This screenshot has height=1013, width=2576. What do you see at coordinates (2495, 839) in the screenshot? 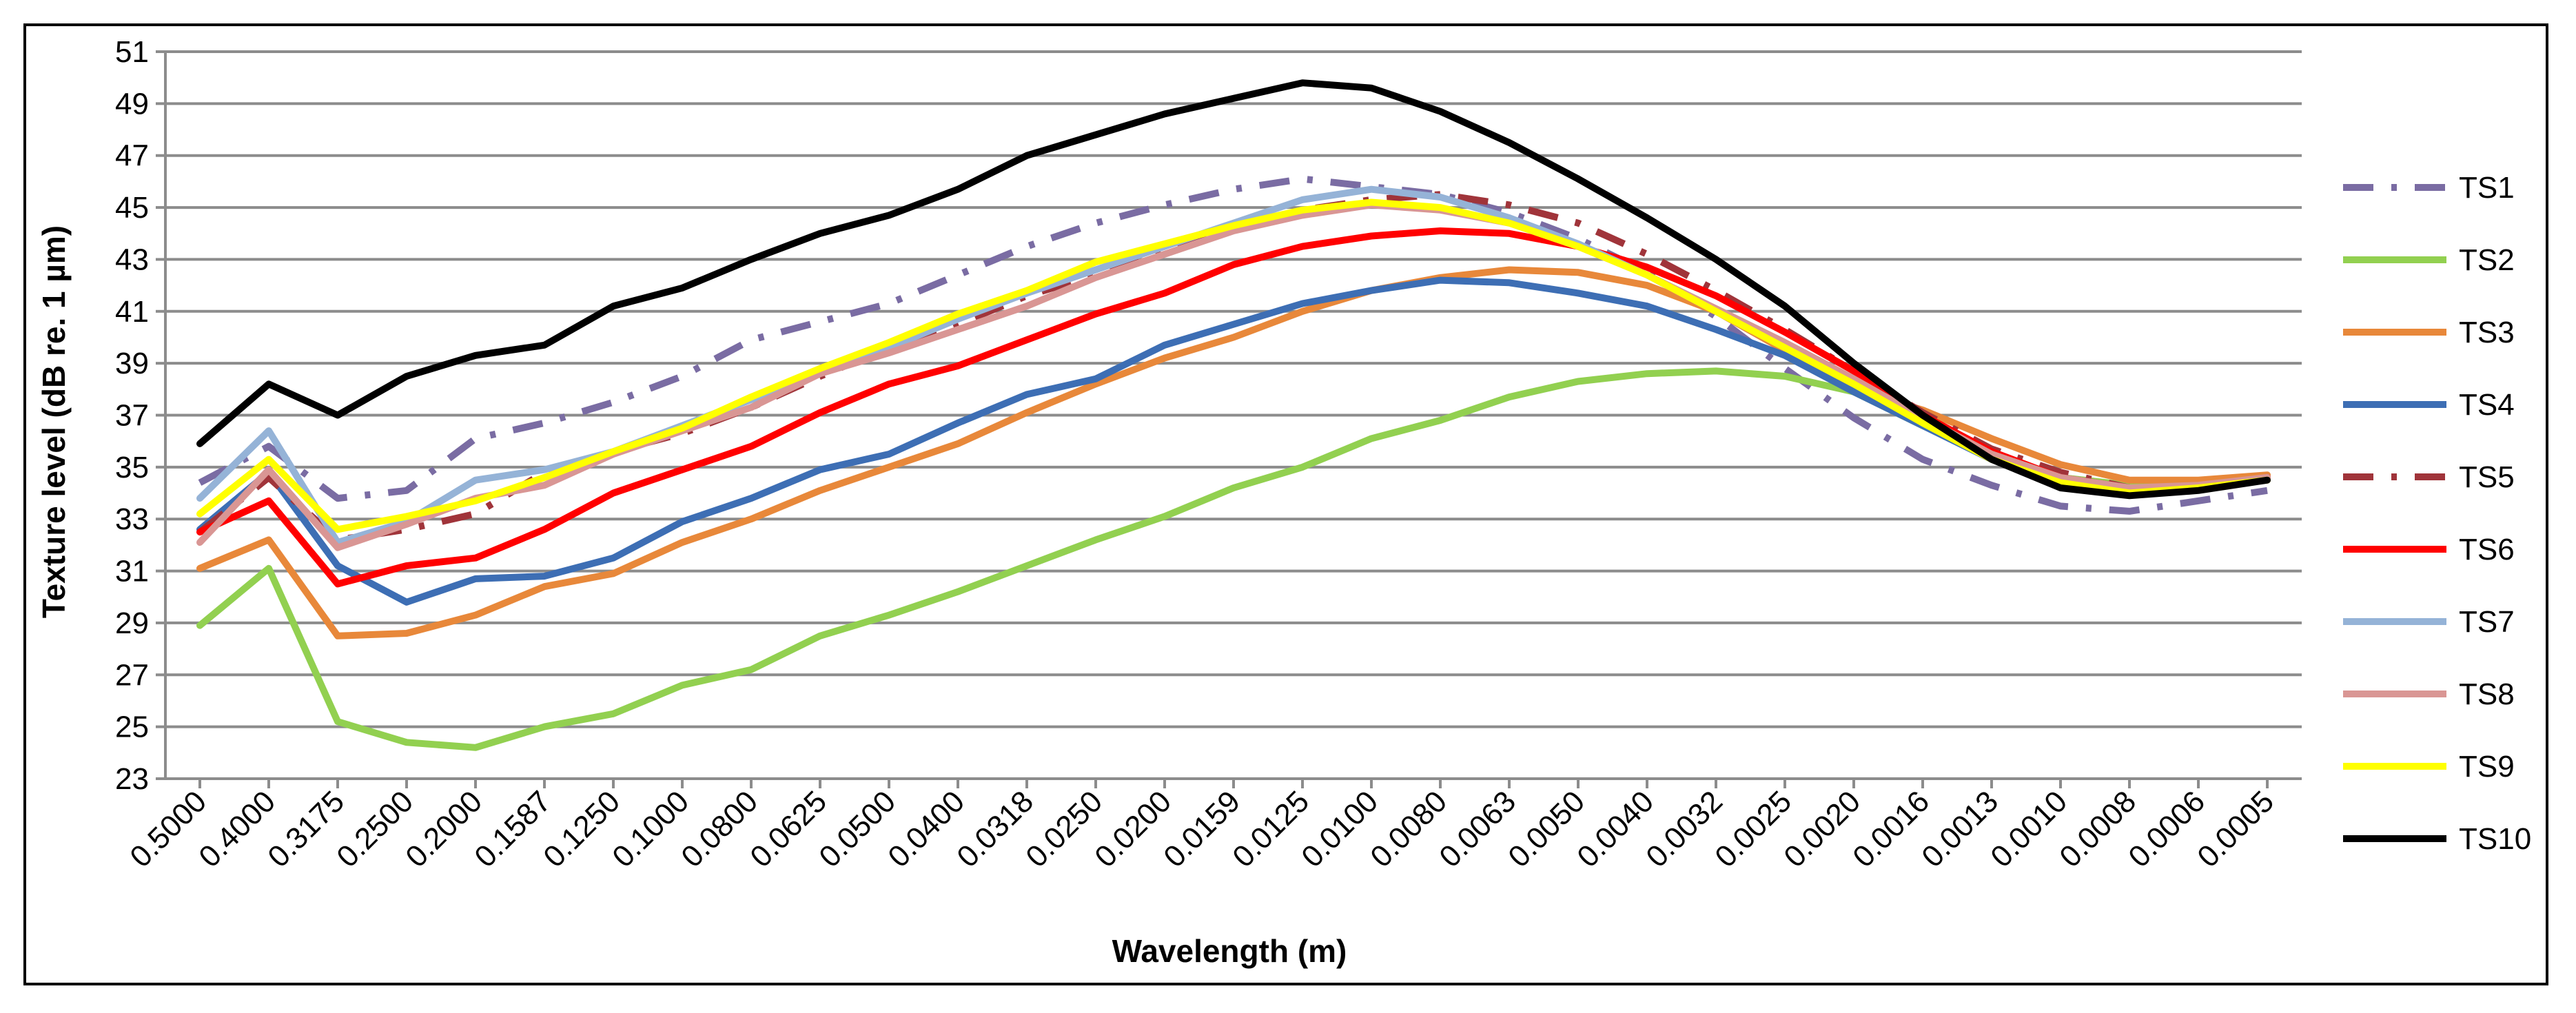
I see `legend-label-ts10: TS10` at bounding box center [2495, 839].